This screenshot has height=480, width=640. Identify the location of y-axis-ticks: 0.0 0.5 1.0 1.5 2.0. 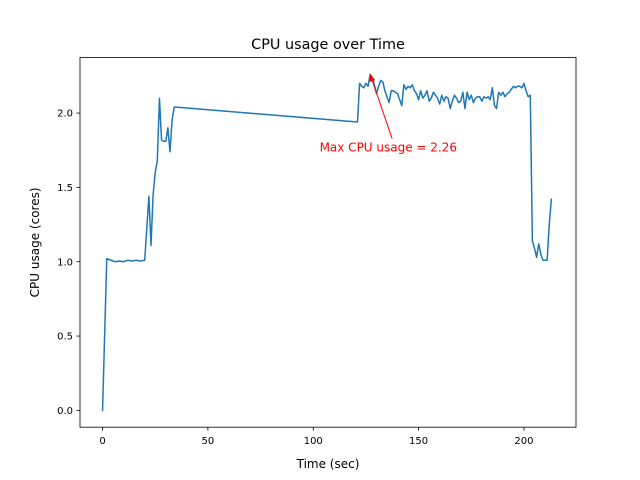
(68, 263).